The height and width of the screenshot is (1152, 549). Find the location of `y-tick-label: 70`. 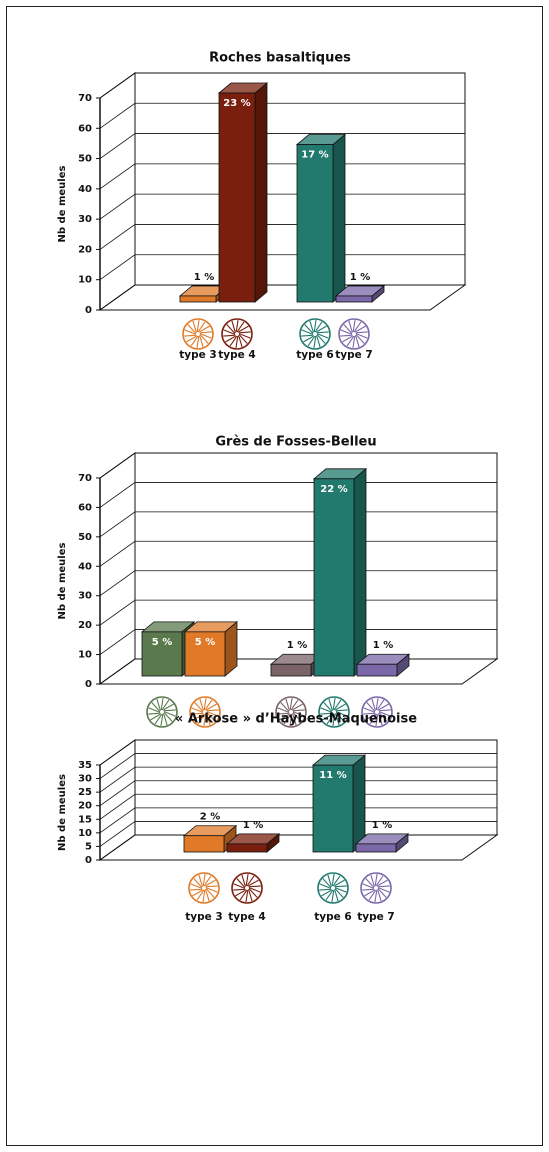

y-tick-label: 70 is located at coordinates (85, 98).